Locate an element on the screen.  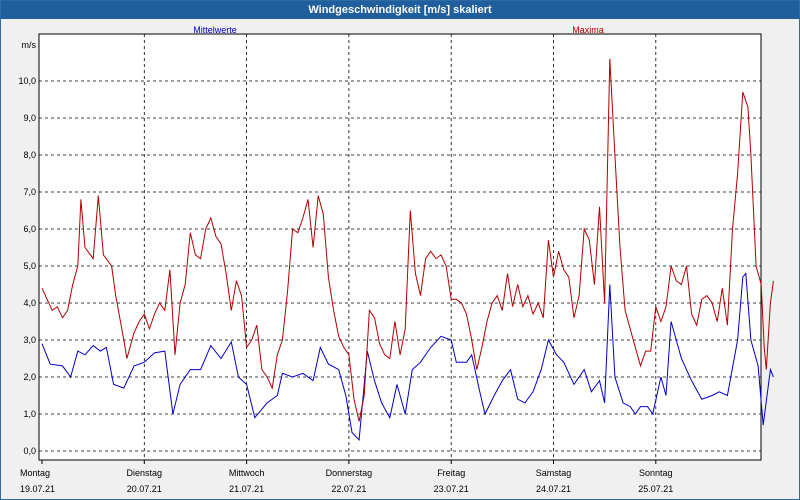
x-tick-day: Montag is located at coordinates (35, 473).